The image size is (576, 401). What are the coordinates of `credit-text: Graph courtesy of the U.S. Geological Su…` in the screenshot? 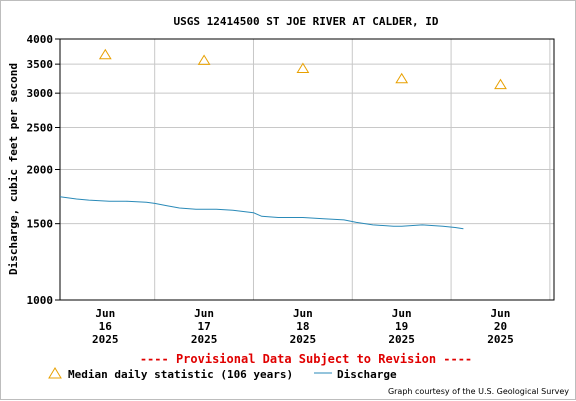 It's located at (478, 391).